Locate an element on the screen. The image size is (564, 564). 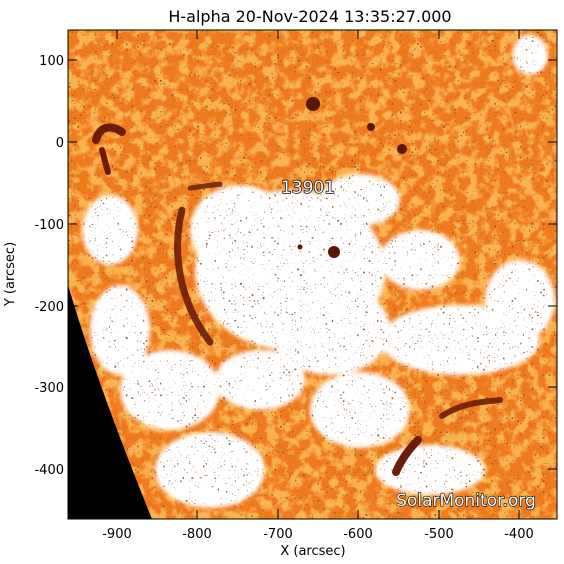
y-tick-label: 100 is located at coordinates (51, 61).